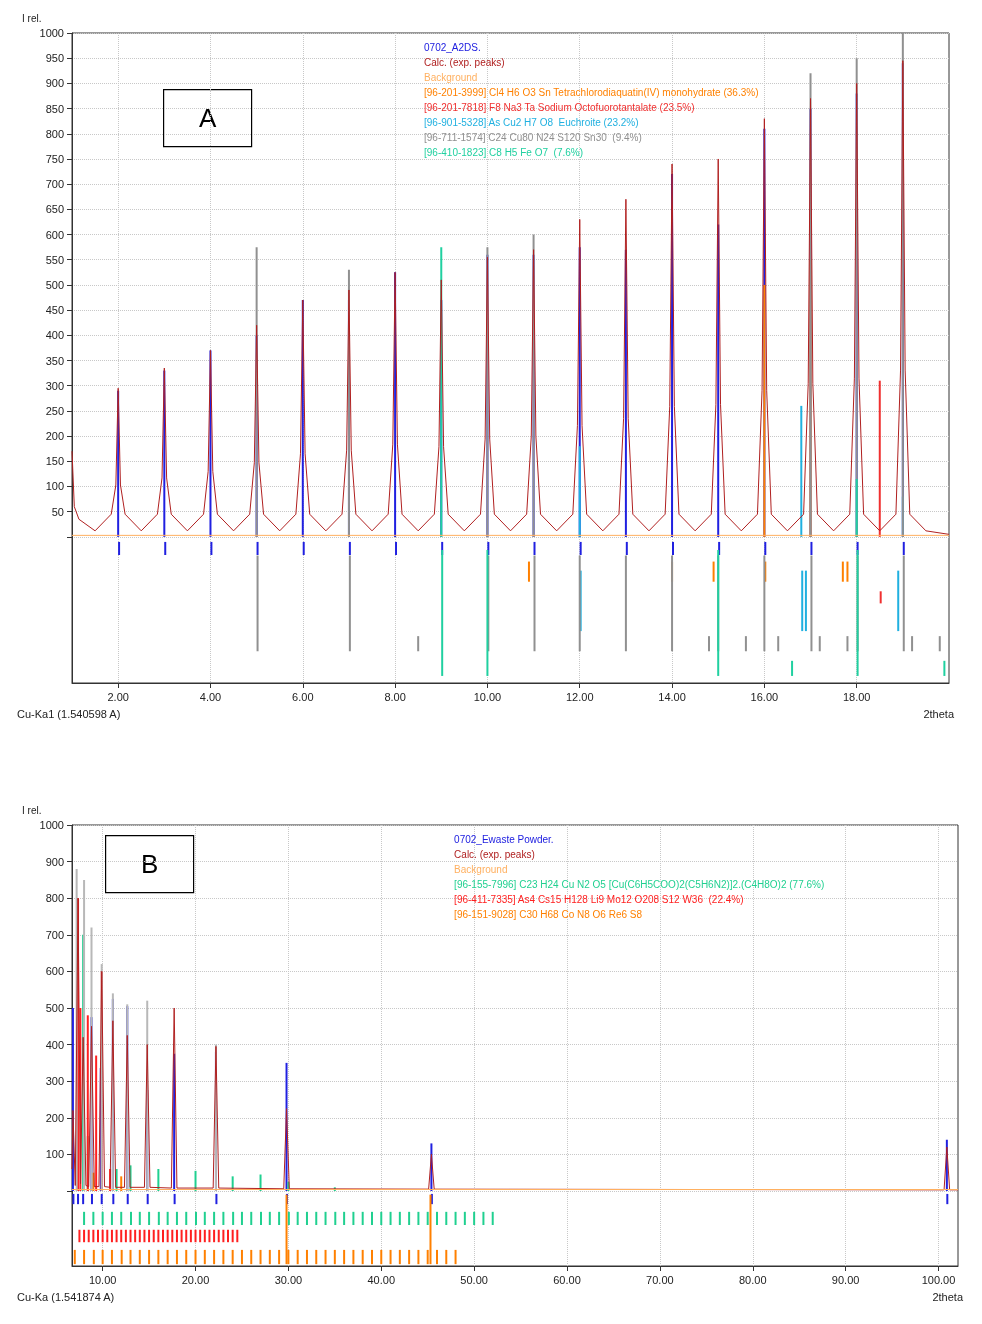 The height and width of the screenshot is (1324, 982). I want to click on text: [96-411-7335] As4 Cs15 H128 Li9 Mo12 O208 S12 W36 (22.4%), so click(599, 899).